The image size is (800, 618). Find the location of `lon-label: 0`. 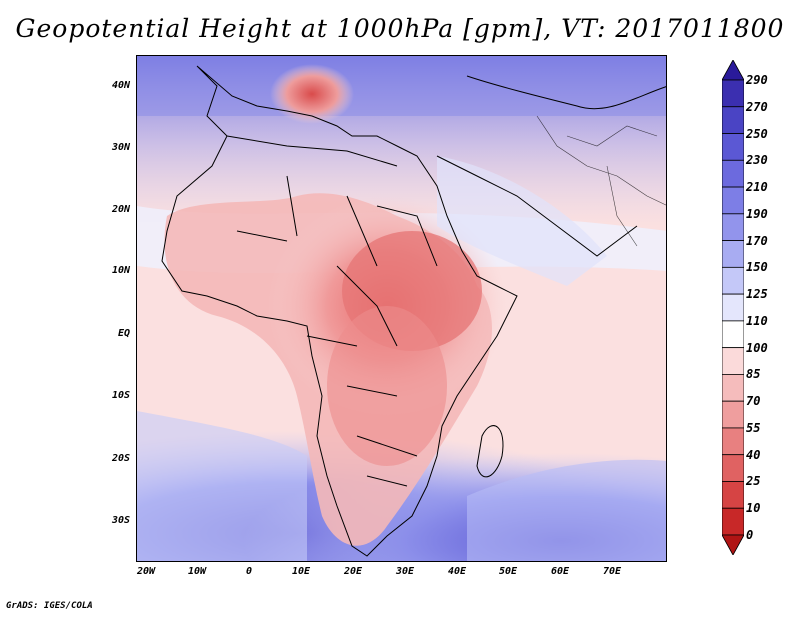

lon-label: 0 is located at coordinates (249, 571).